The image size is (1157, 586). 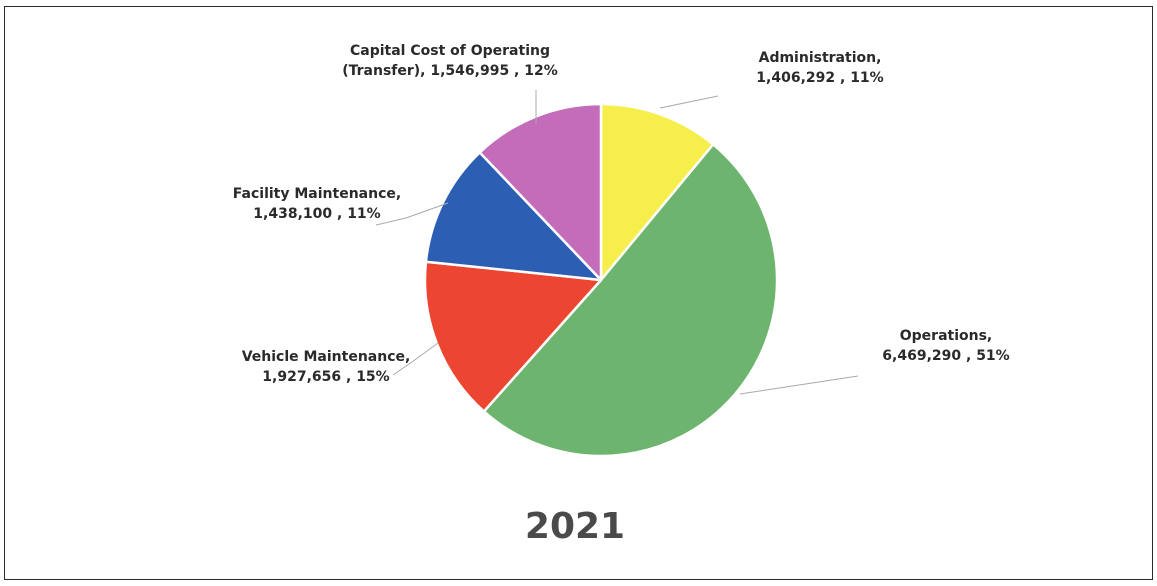 I want to click on data-label-line: (Transfer), 1,546,995 , 12%, so click(x=450, y=71).